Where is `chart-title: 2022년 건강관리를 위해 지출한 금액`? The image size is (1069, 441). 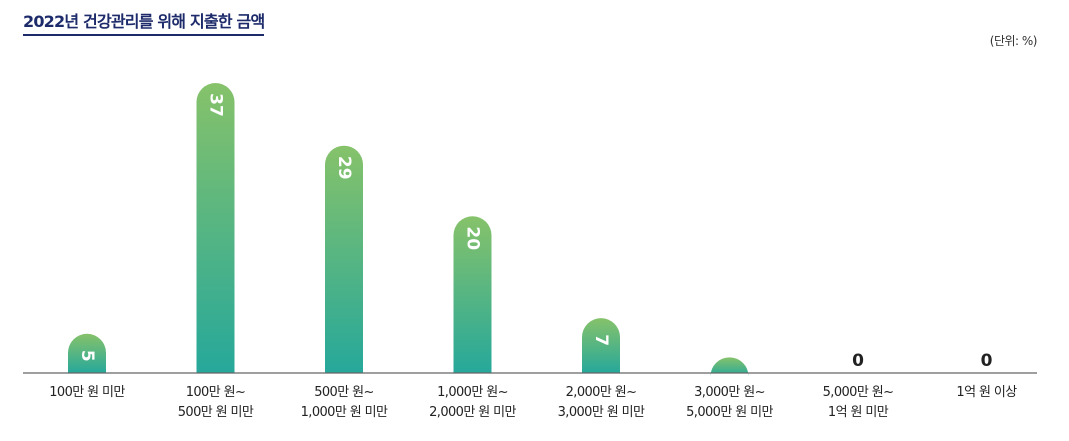
chart-title: 2022년 건강관리를 위해 지출한 금액 is located at coordinates (144, 22).